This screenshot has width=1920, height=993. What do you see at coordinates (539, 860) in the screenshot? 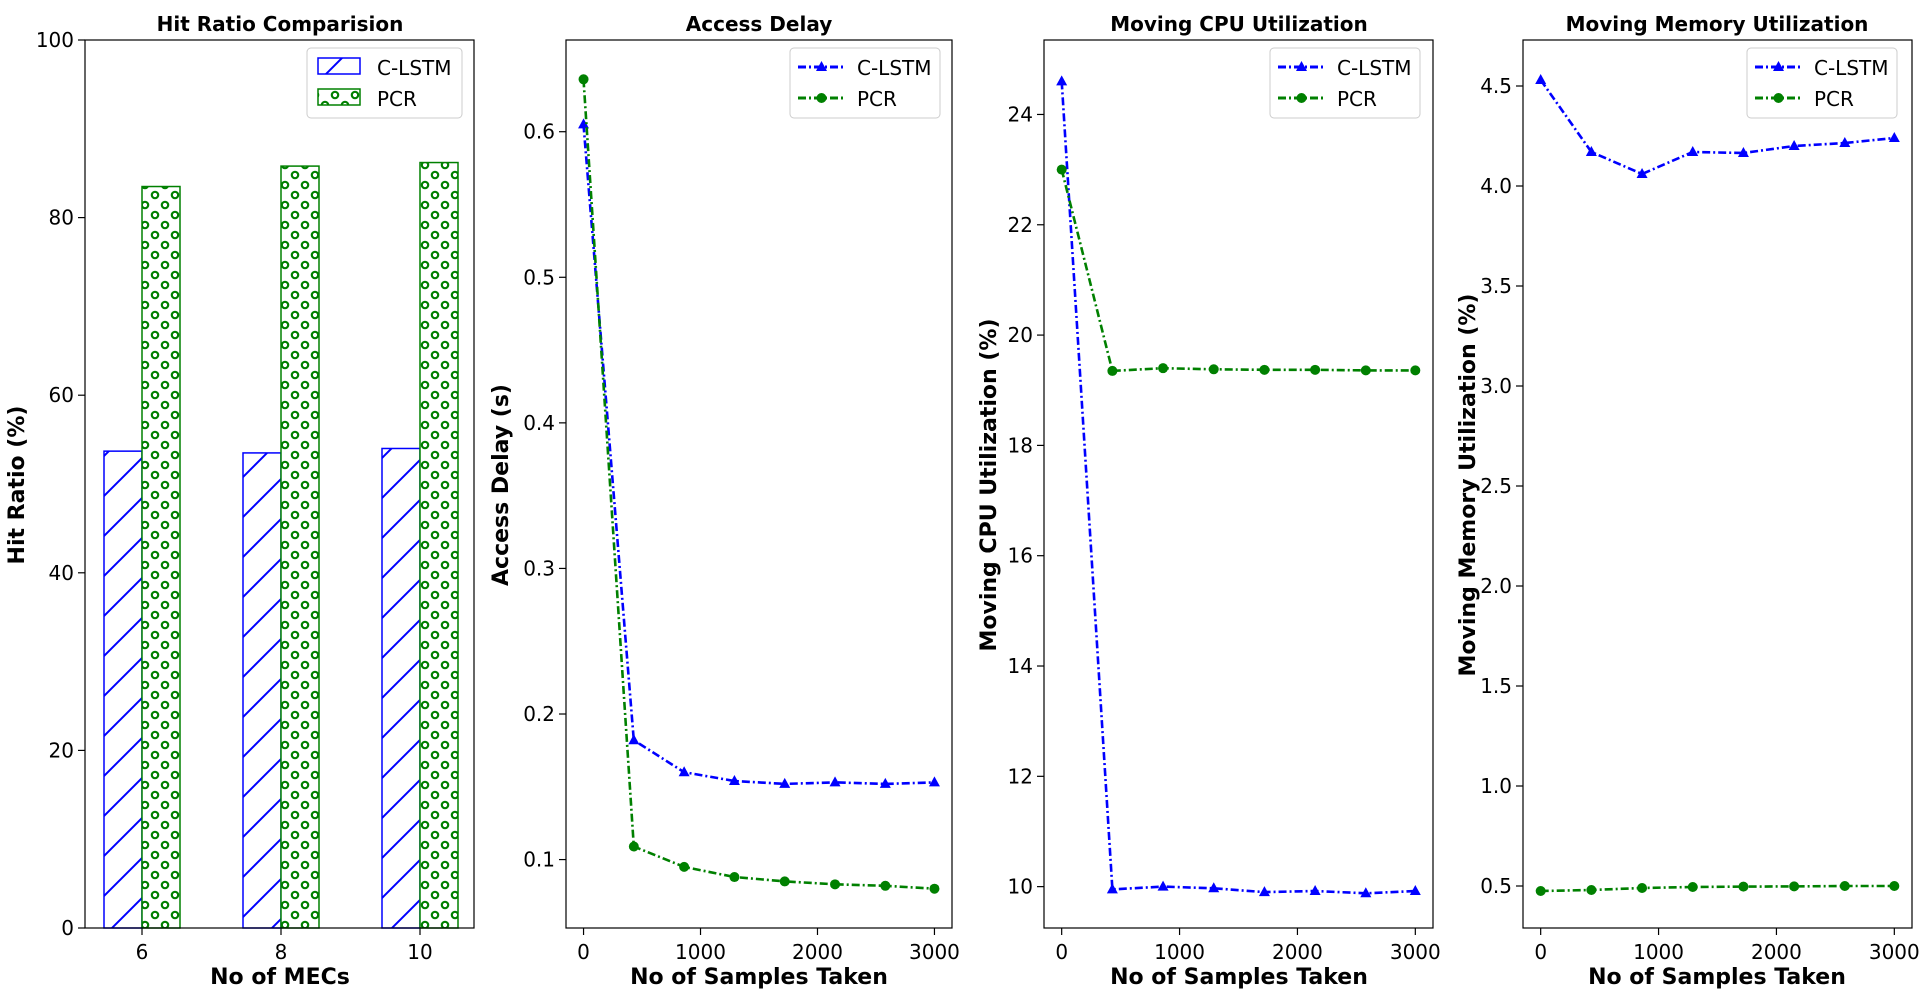
I see `y-tick-label: 0.1` at bounding box center [539, 860].